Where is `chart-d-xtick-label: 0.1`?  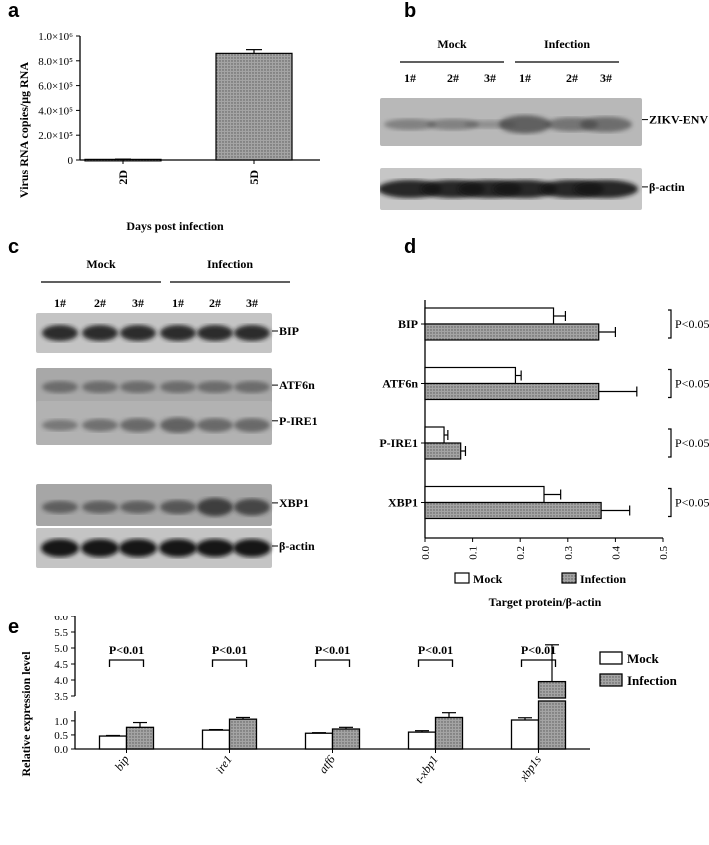 chart-d-xtick-label: 0.1 is located at coordinates (474, 553).